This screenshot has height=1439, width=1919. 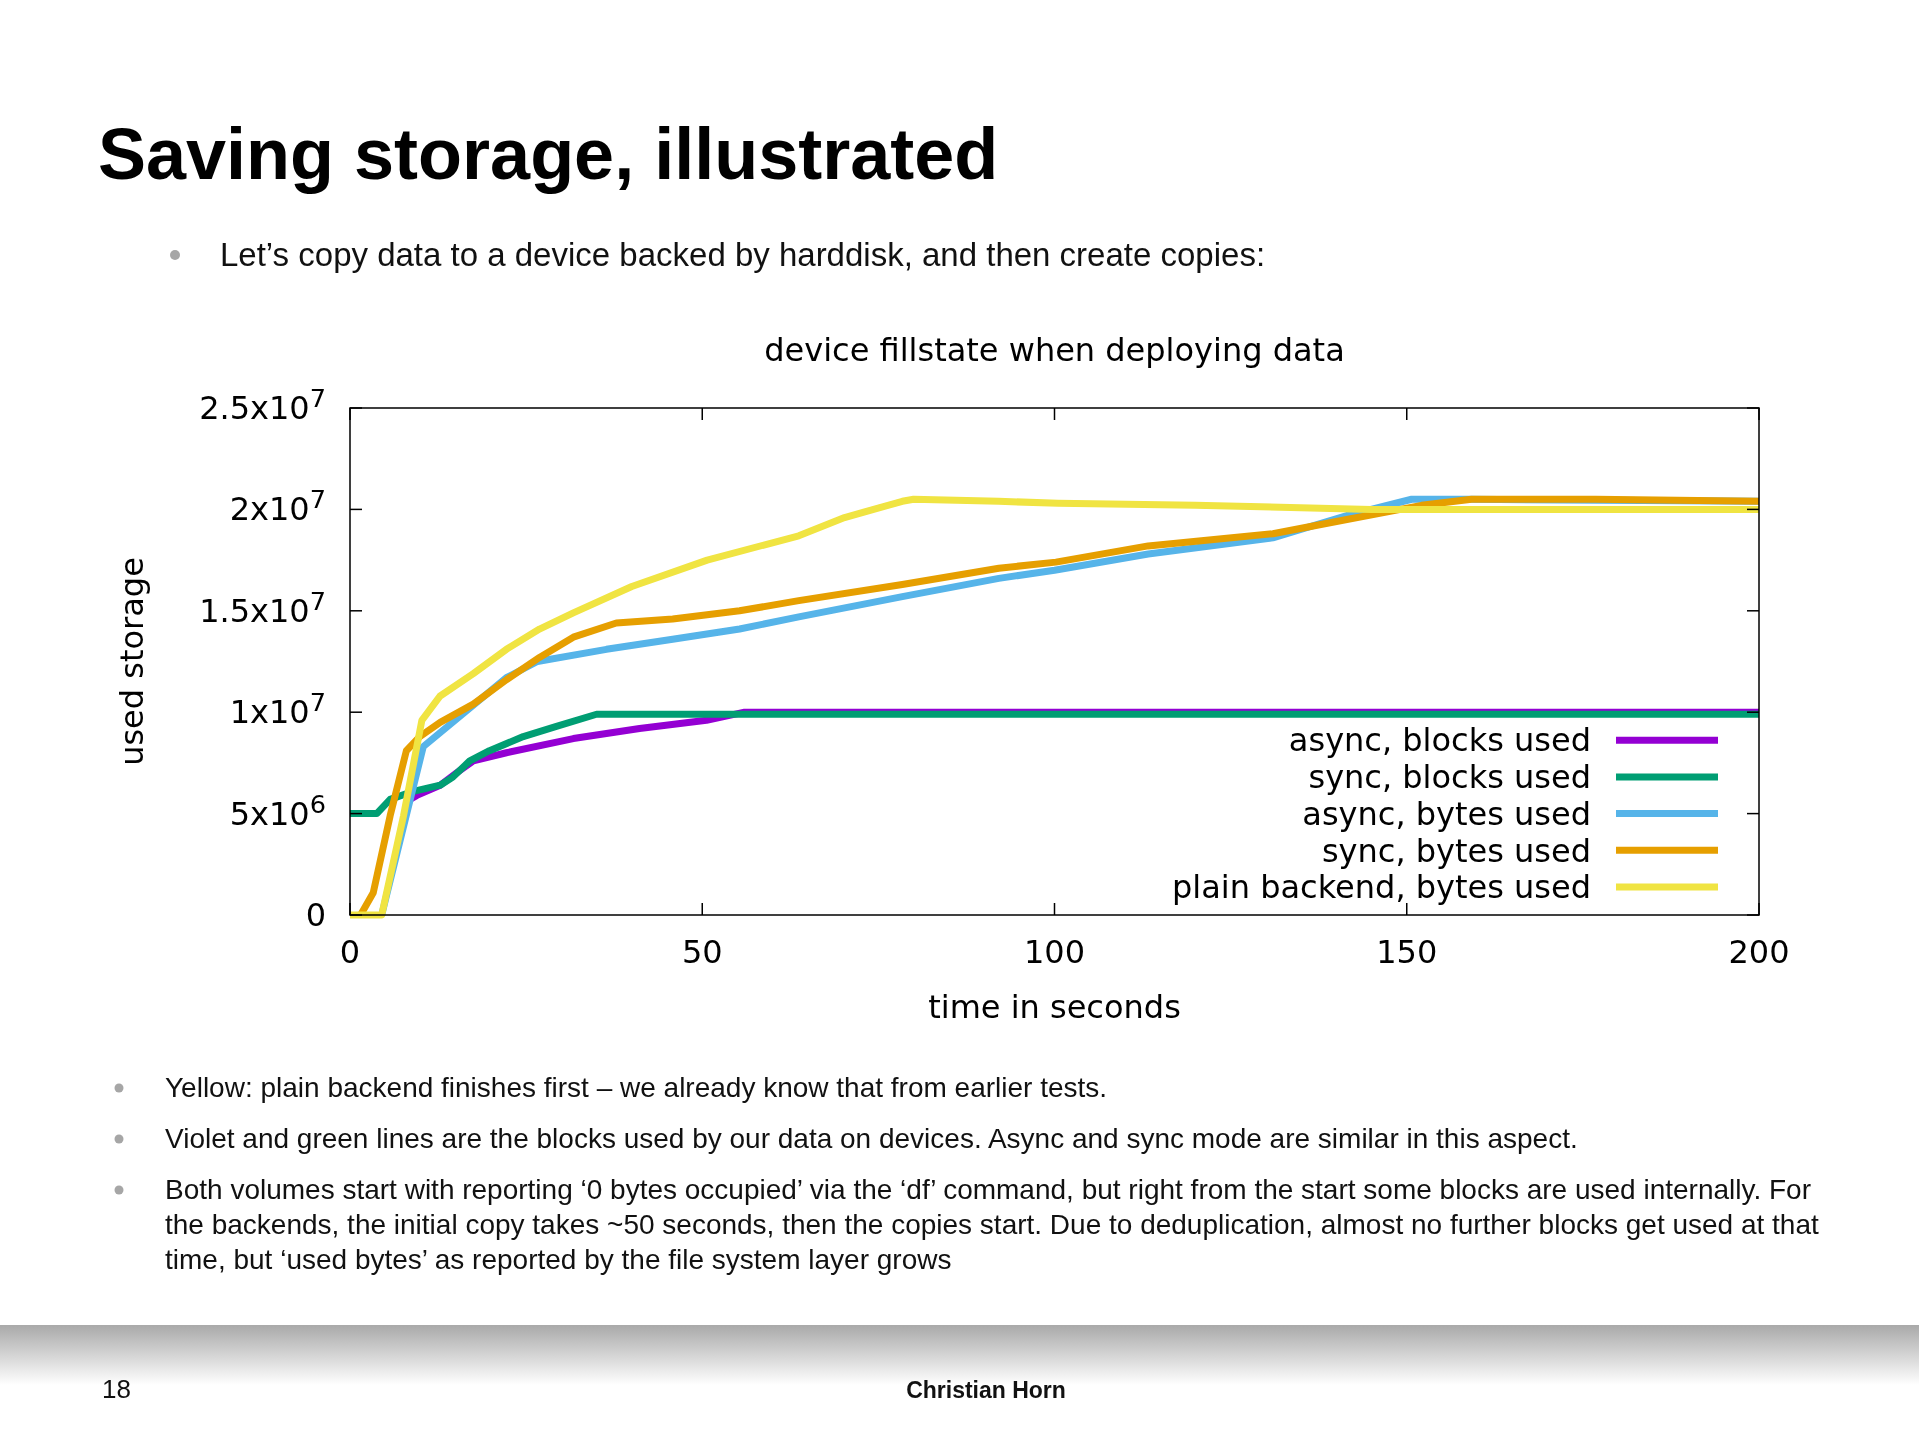 What do you see at coordinates (132, 661) in the screenshot?
I see `y-axis-title: used storage` at bounding box center [132, 661].